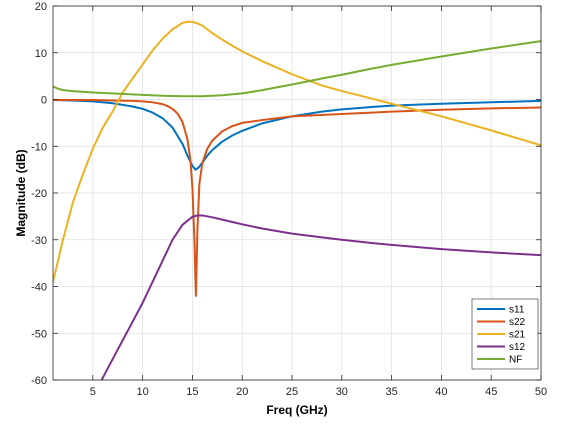 Image resolution: width=566 pixels, height=430 pixels. What do you see at coordinates (517, 322) in the screenshot?
I see `legend-label: s22` at bounding box center [517, 322].